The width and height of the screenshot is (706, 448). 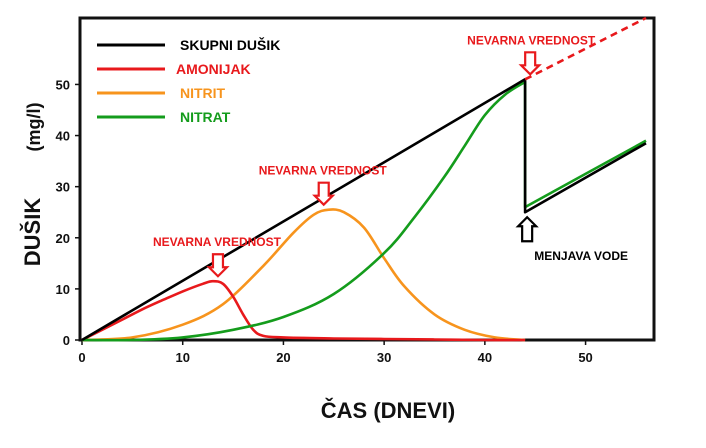 I want to click on ammonia-line, so click(x=303, y=310).